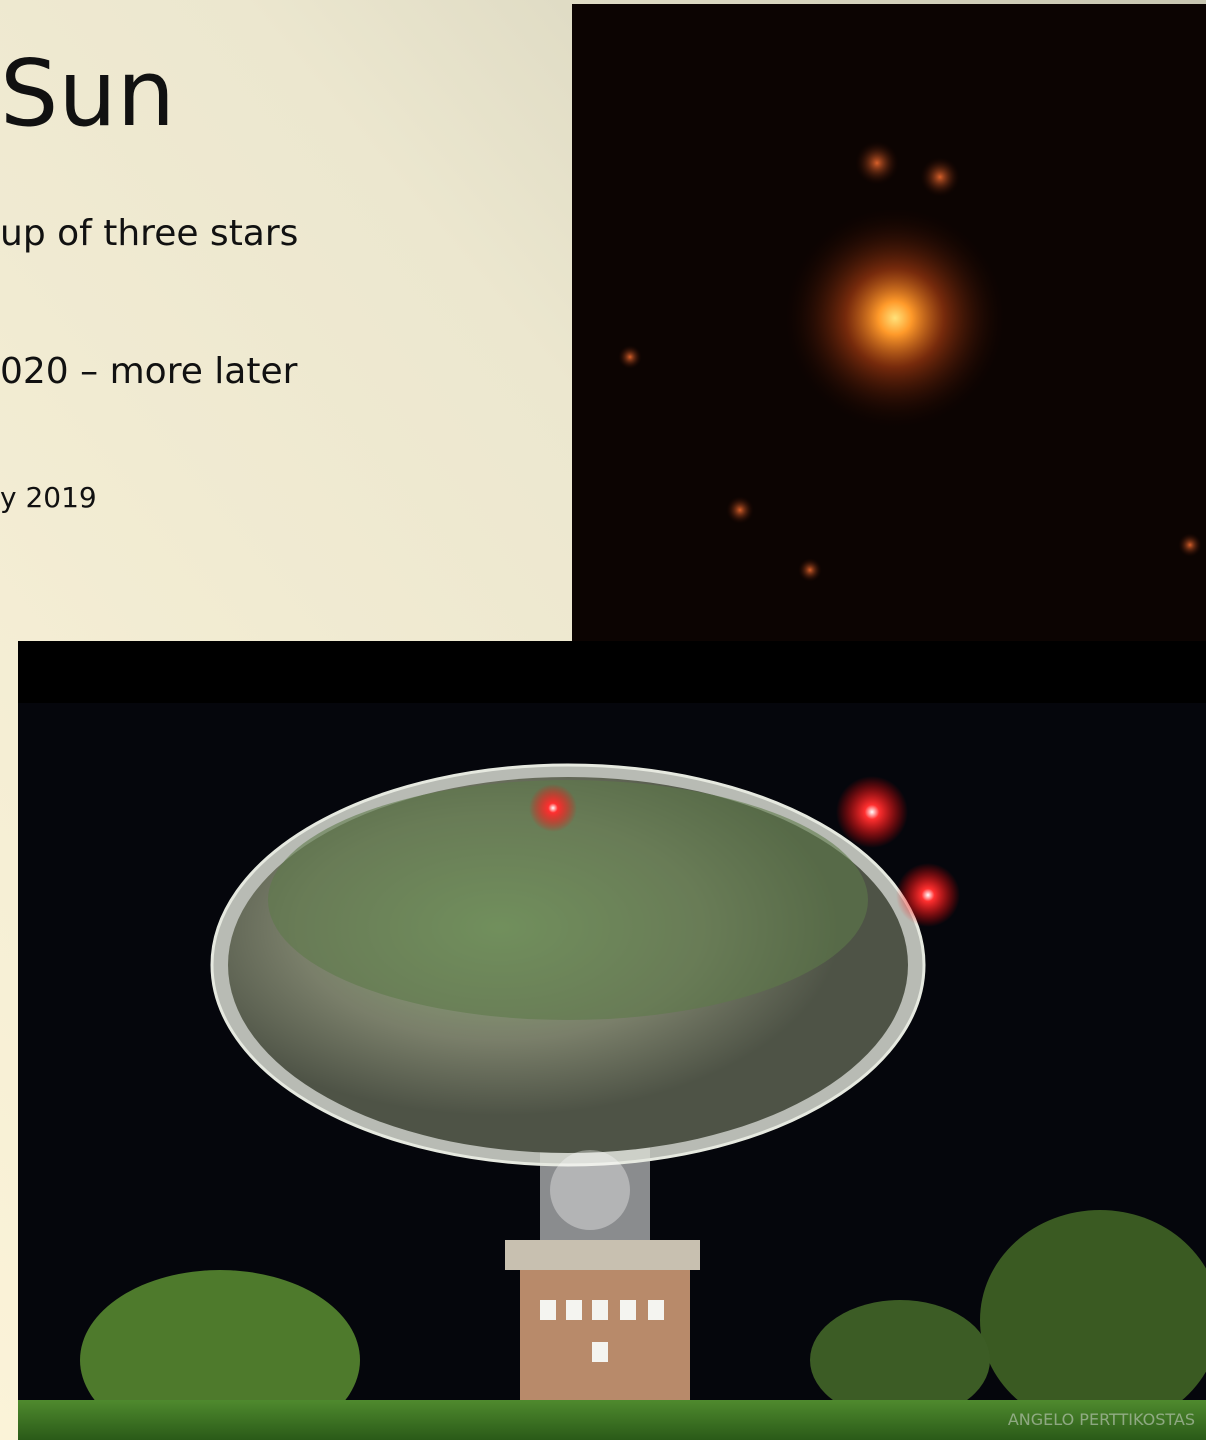 The width and height of the screenshot is (1206, 1440). I want to click on bullet: y 2019, so click(48, 497).